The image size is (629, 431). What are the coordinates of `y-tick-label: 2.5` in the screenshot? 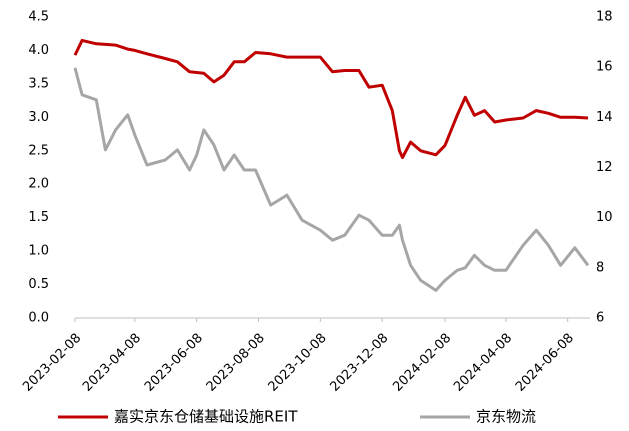 It's located at (38, 150).